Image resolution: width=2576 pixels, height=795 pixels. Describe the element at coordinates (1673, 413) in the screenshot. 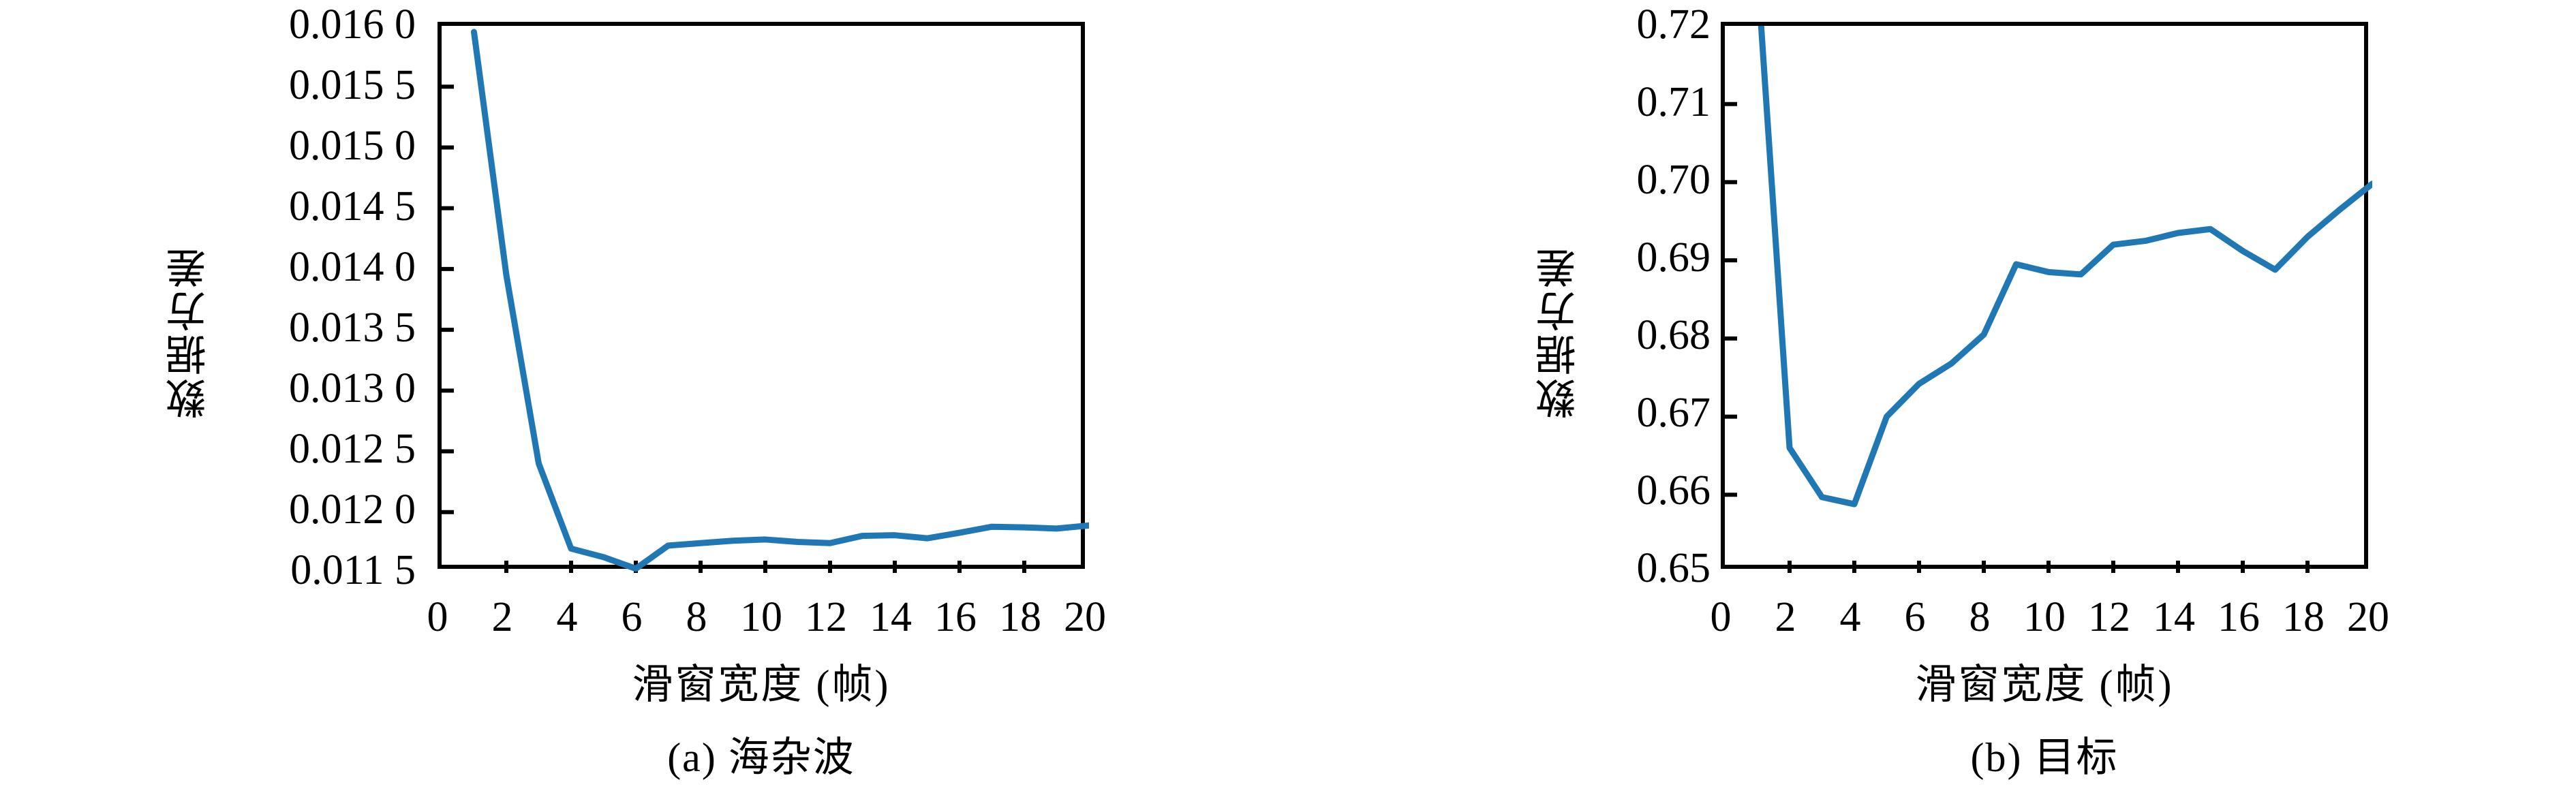

I see `y-tick-label-b-2: 0.67` at that location.